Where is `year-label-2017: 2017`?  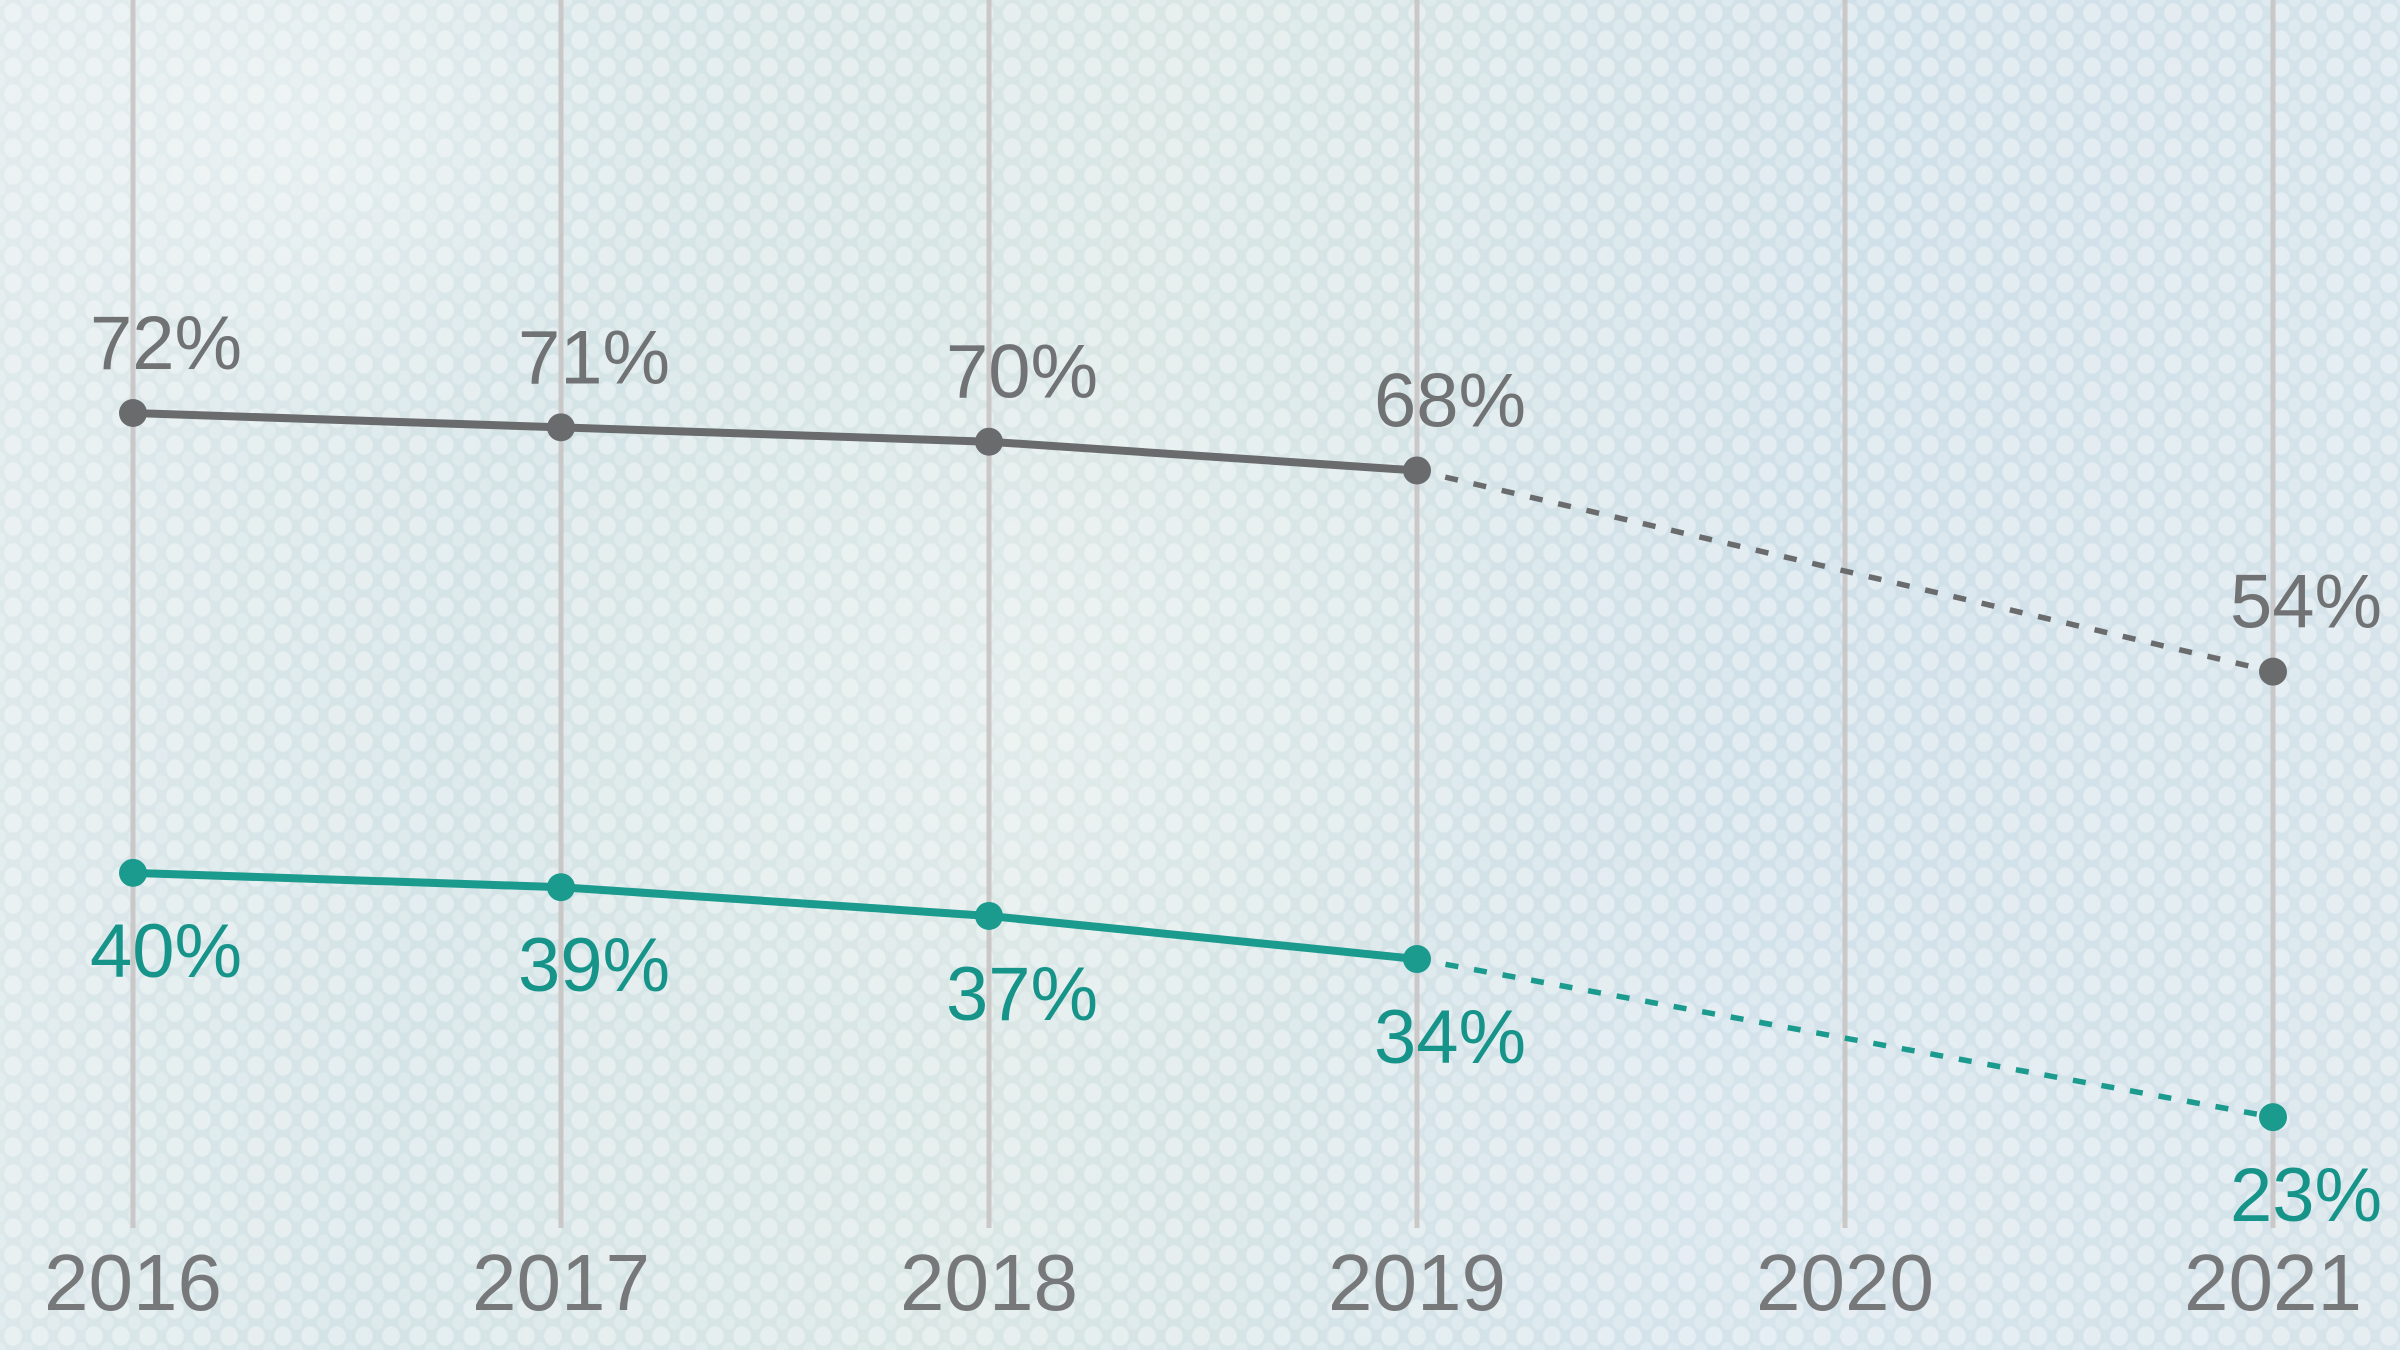
year-label-2017: 2017 is located at coordinates (561, 1282).